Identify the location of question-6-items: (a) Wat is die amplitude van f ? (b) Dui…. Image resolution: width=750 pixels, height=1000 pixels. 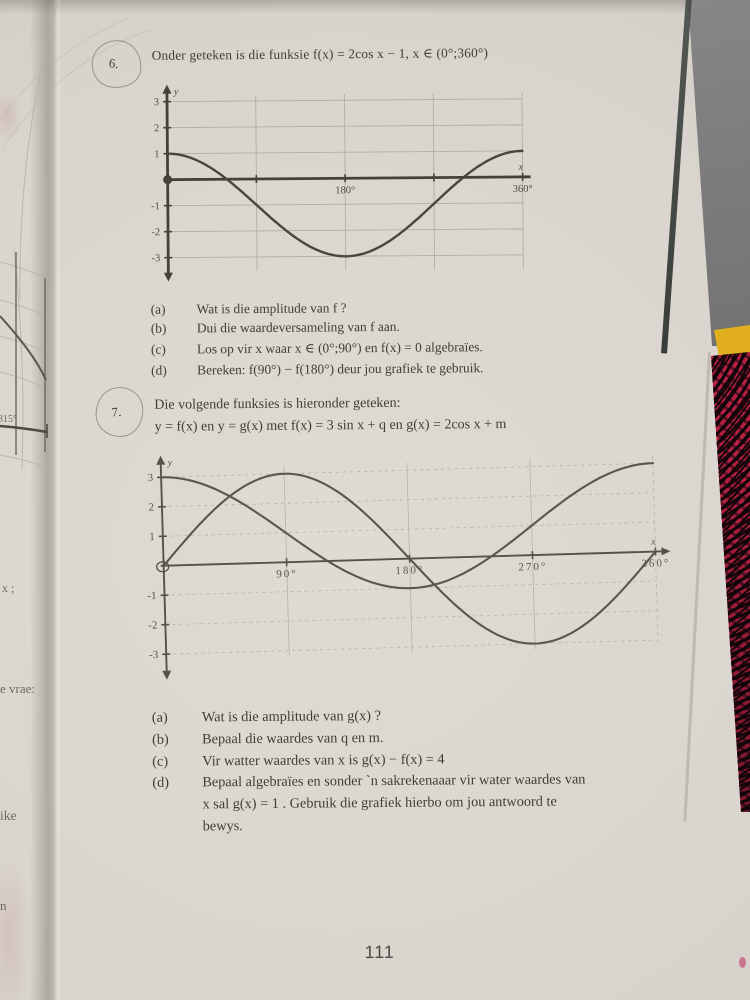
(371, 339).